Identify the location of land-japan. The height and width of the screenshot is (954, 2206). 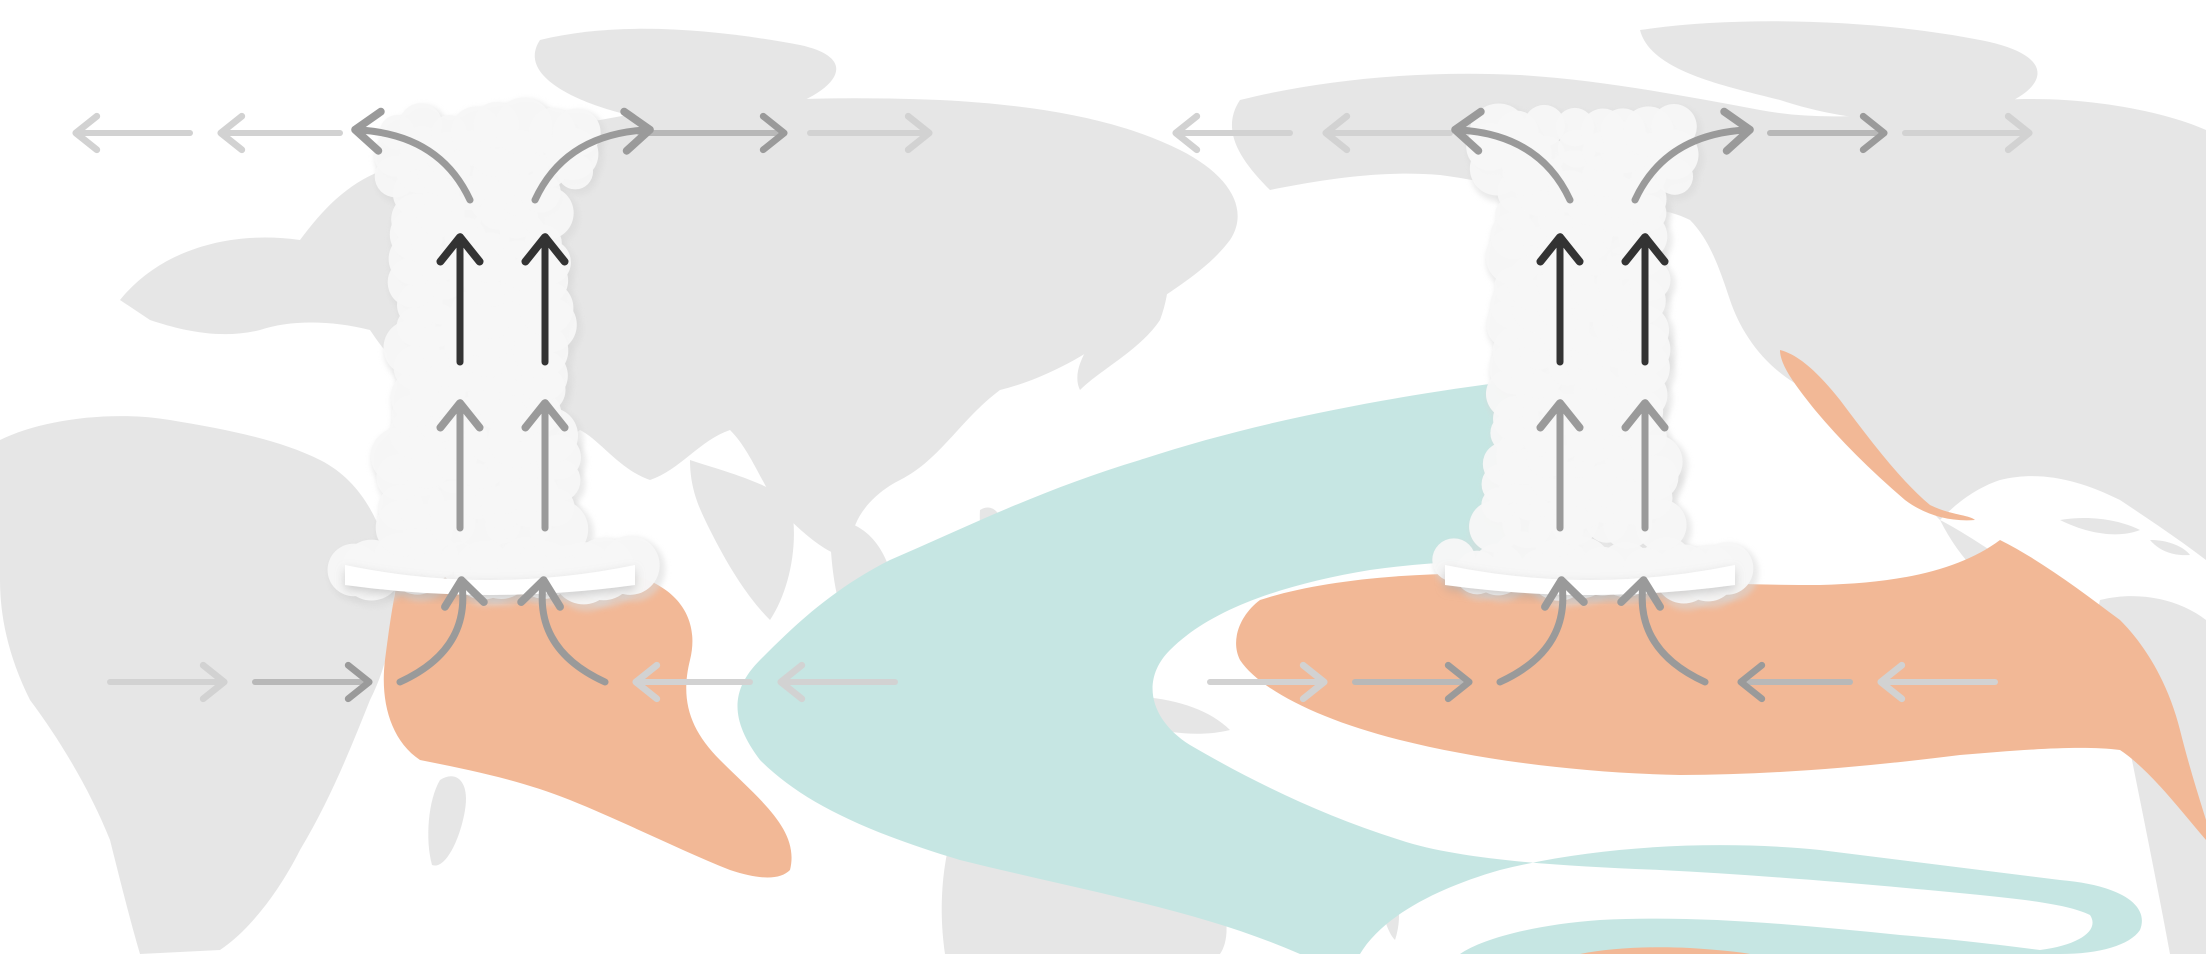
(1123, 310).